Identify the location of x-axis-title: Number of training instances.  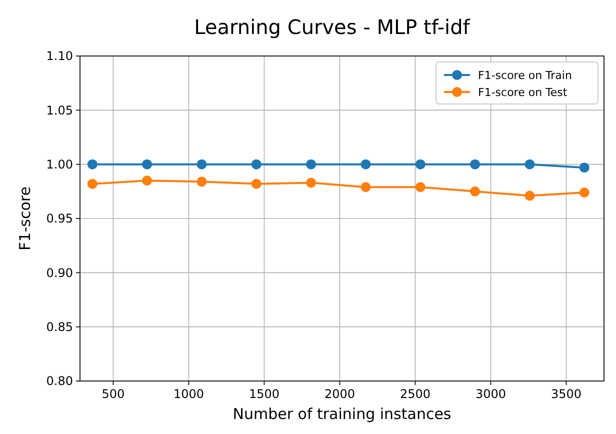
(342, 414).